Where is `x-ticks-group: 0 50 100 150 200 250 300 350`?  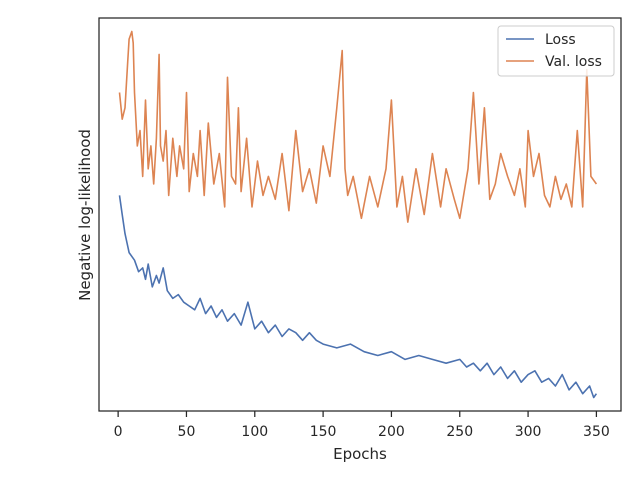 x-ticks-group: 0 50 100 150 200 250 300 350 is located at coordinates (362, 425).